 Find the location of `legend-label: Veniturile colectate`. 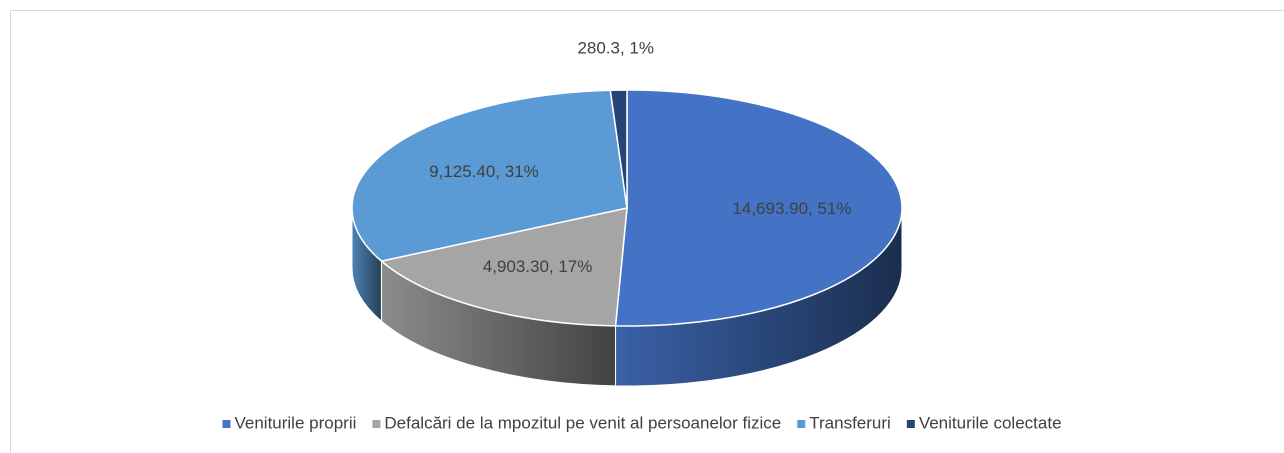

legend-label: Veniturile colectate is located at coordinates (990, 422).